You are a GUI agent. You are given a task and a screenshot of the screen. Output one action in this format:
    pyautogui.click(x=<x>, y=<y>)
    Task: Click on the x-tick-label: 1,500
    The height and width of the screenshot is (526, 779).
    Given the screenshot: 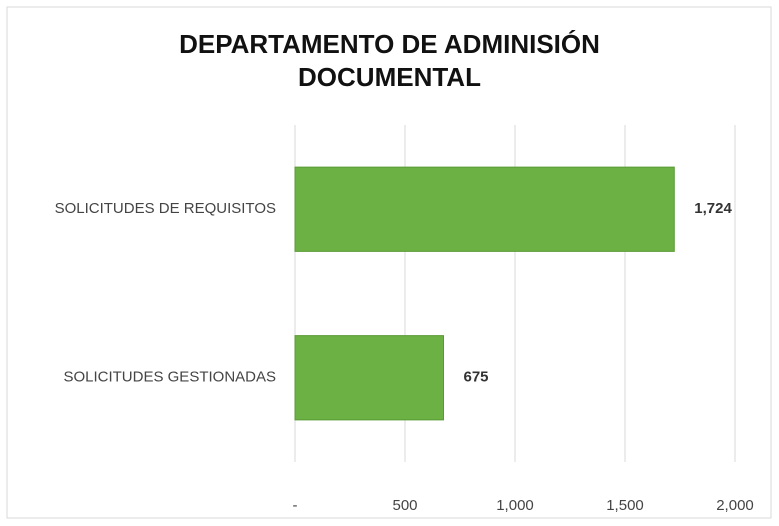 What is the action you would take?
    pyautogui.click(x=625, y=505)
    